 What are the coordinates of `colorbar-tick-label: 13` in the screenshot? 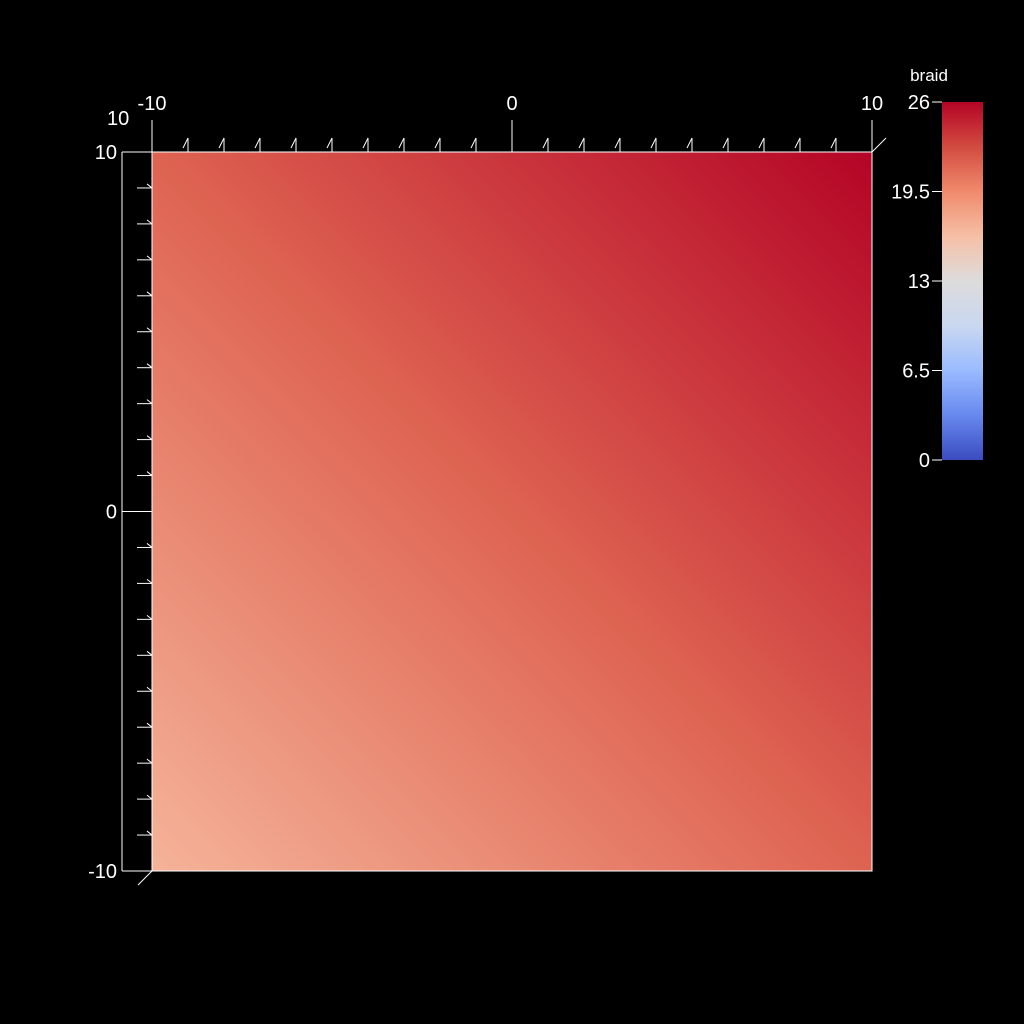 It's located at (919, 282).